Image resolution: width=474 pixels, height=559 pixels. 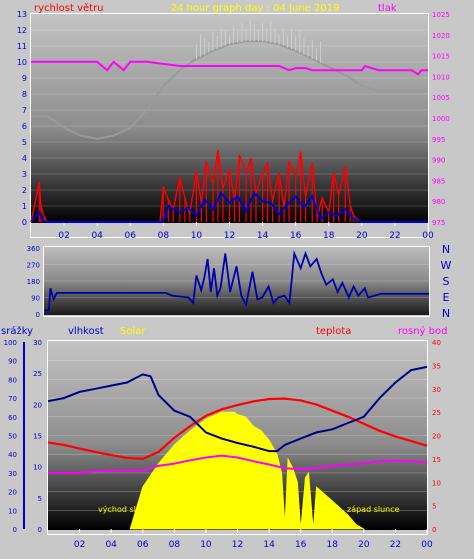 I want to click on top-left-tick-label: 12, so click(x=22, y=30).